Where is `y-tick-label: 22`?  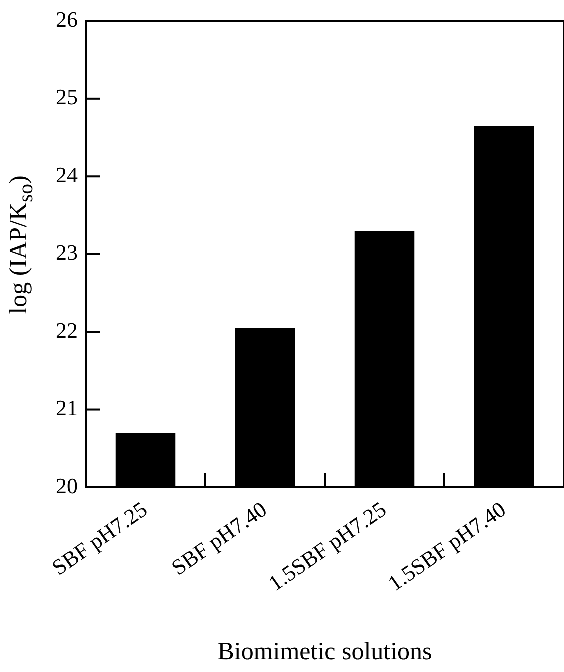
y-tick-label: 22 is located at coordinates (67, 330).